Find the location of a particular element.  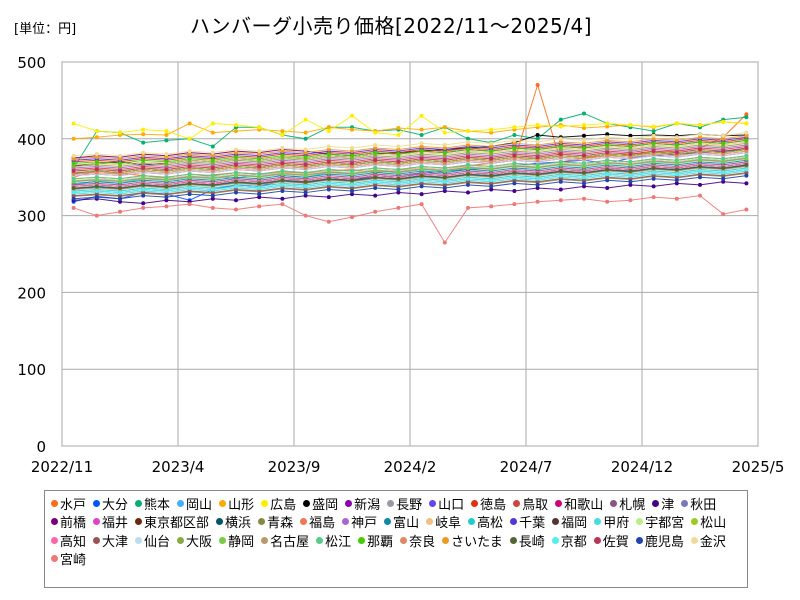

legend-item: さいたま is located at coordinates (472, 540).